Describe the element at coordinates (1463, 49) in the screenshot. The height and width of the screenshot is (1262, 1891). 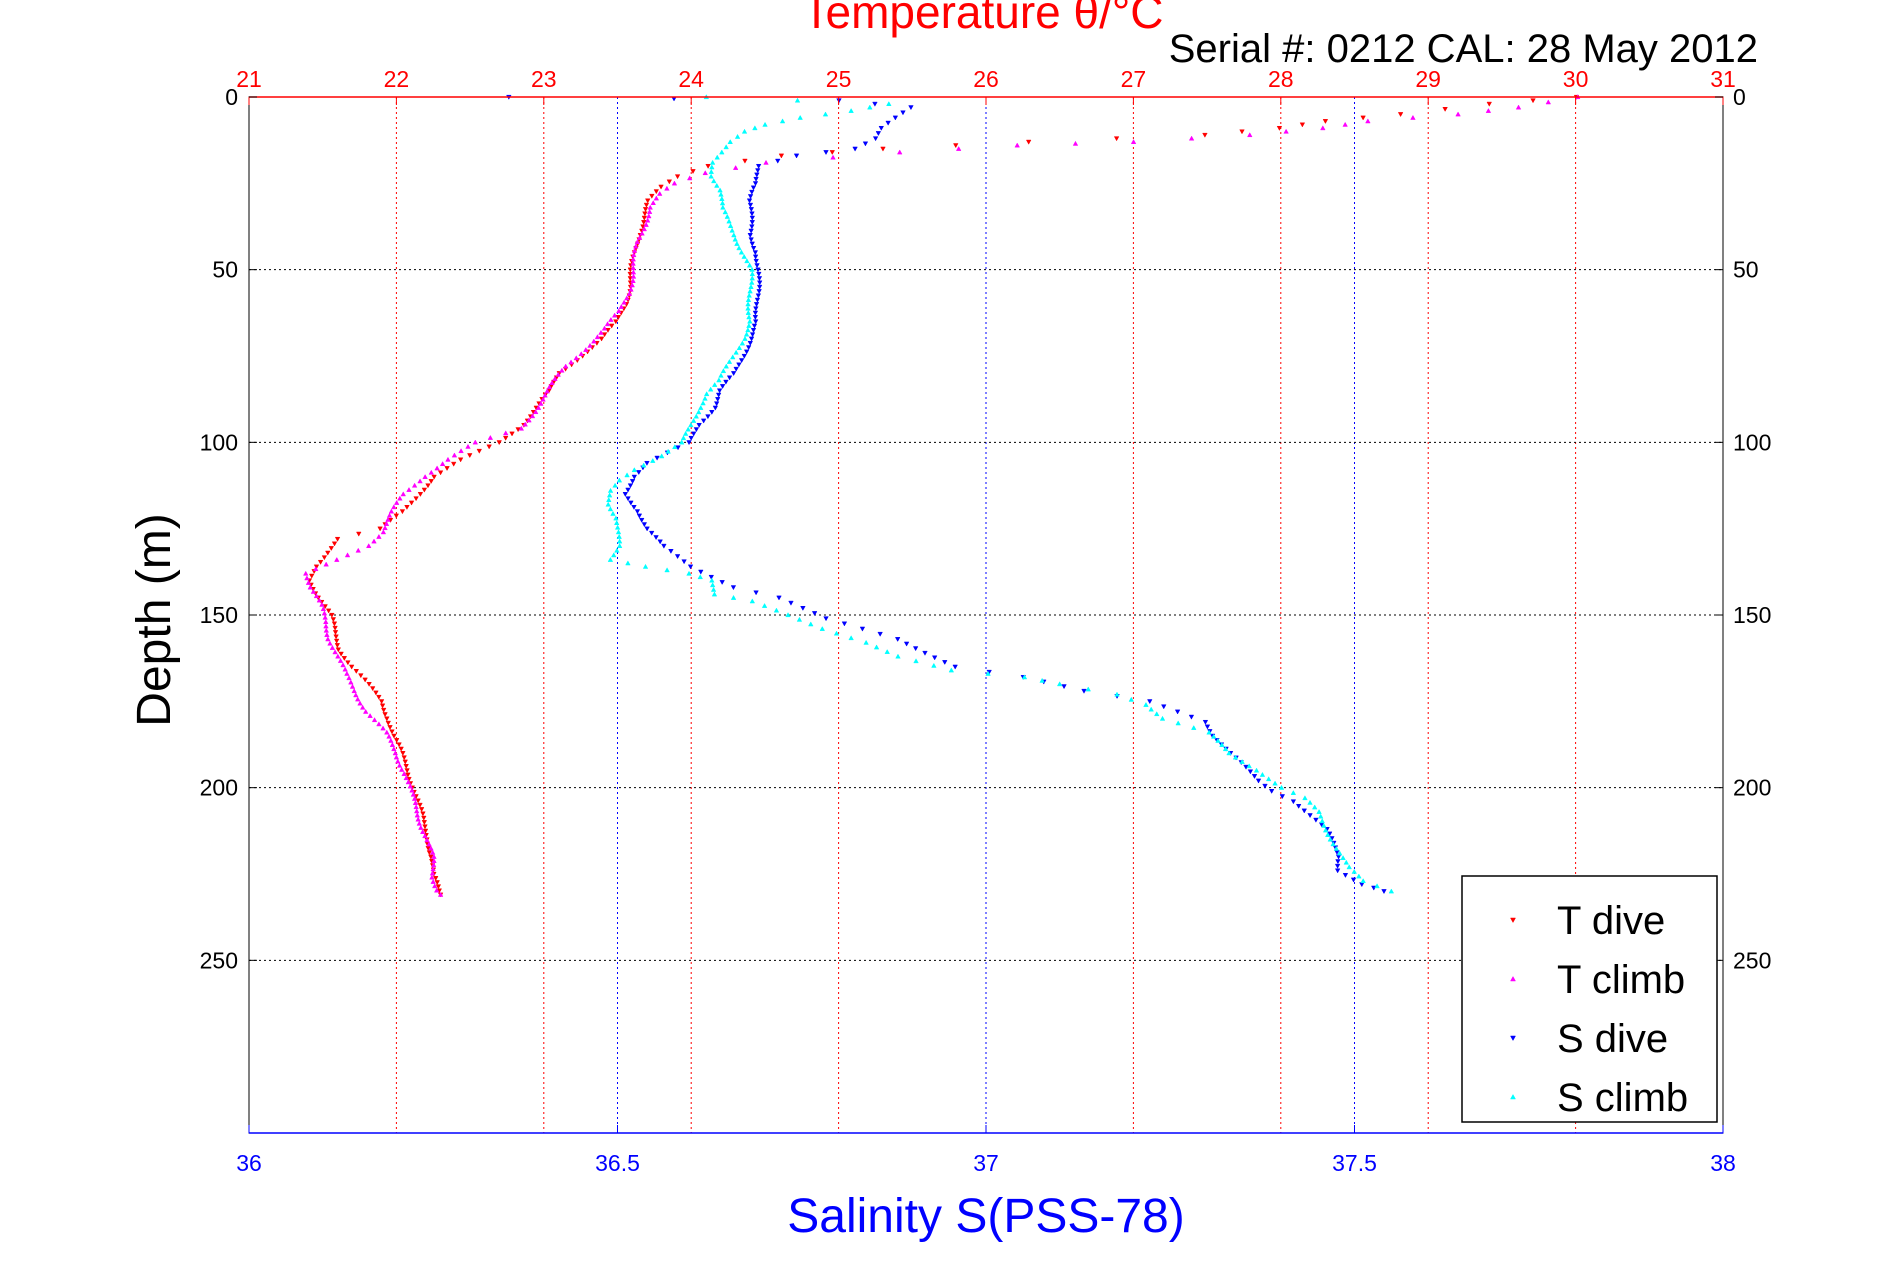
I see `serial-cal-text: Serial #: 0212 CAL: 28 May 2012` at that location.